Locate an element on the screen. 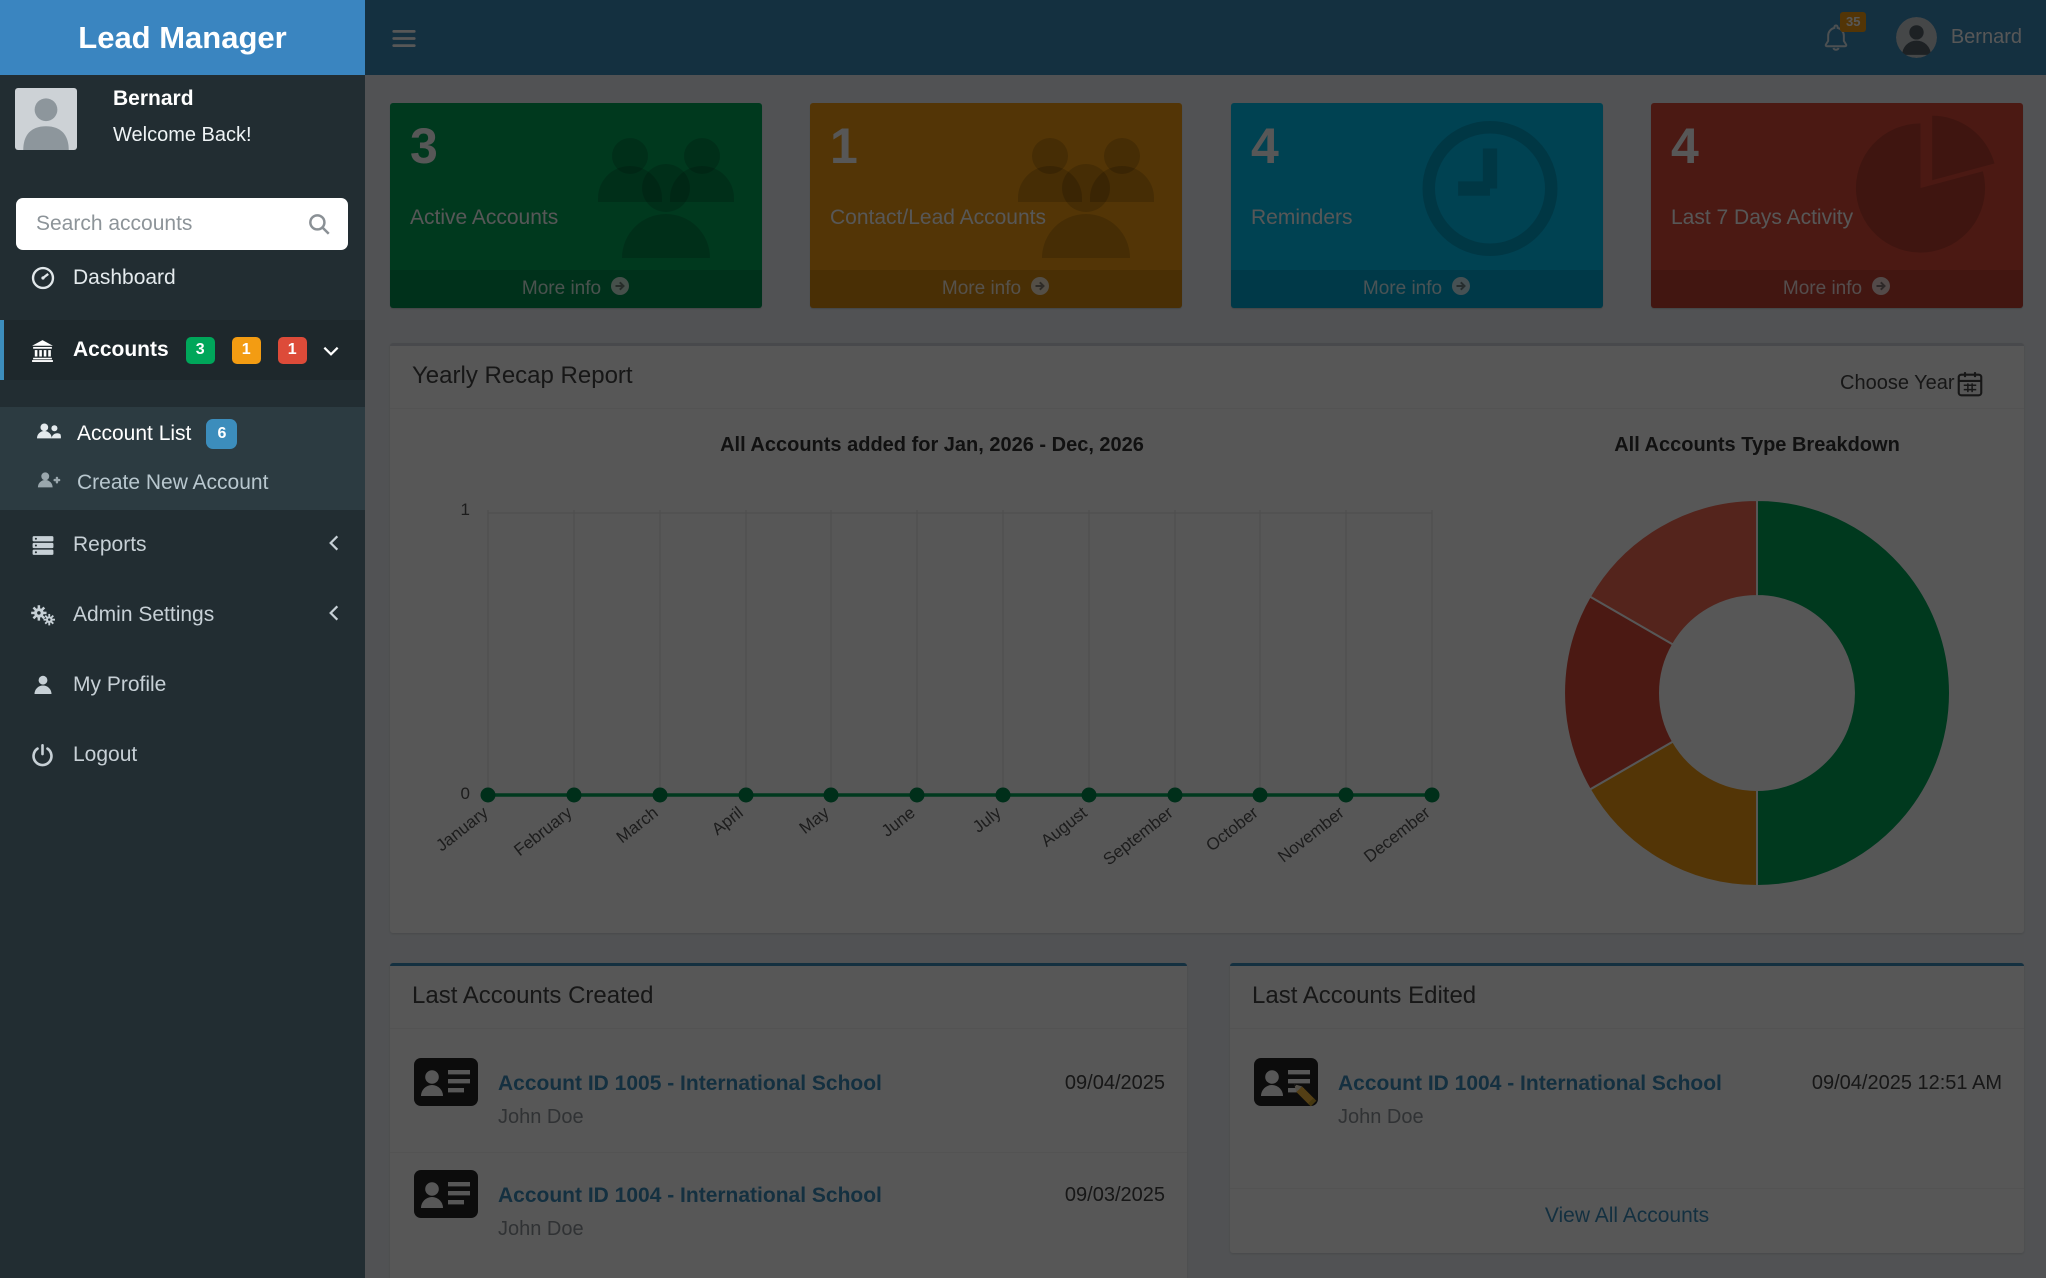 The image size is (2046, 1278). panel-title: Last Accounts Edited is located at coordinates (1364, 995).